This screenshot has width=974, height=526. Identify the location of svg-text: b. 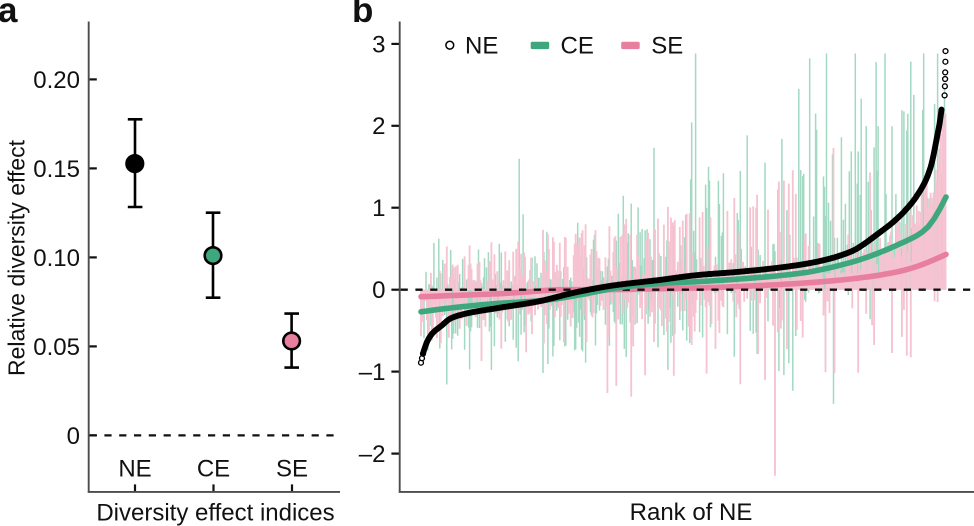
(362, 15).